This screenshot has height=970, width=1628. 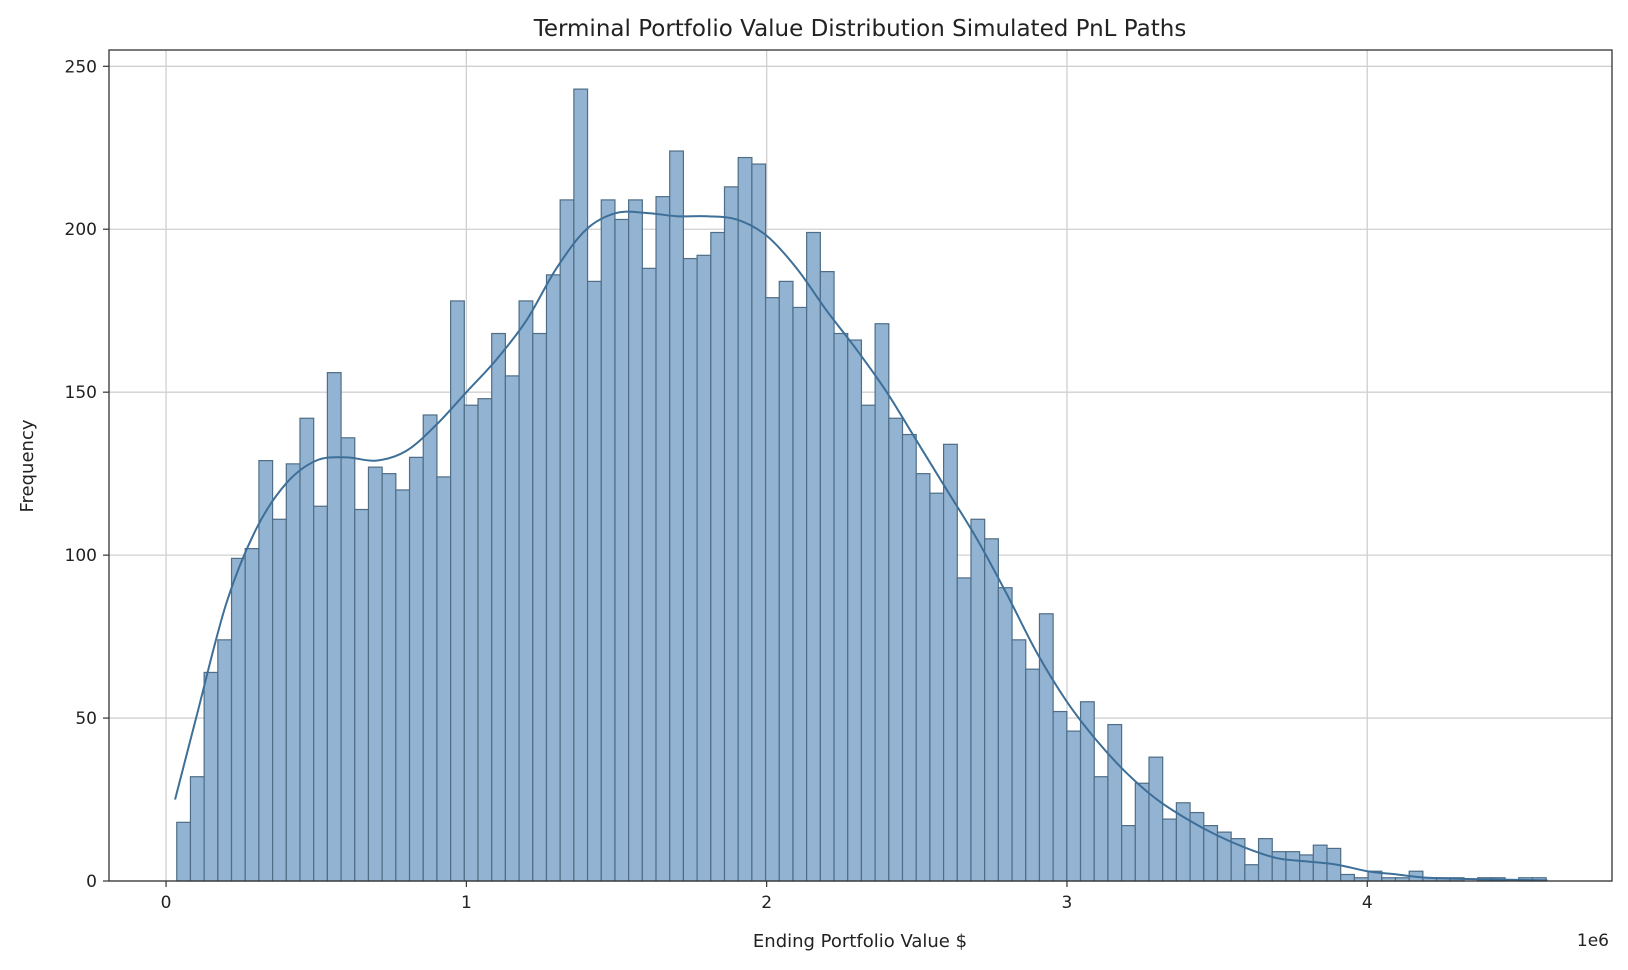 What do you see at coordinates (86, 719) in the screenshot?
I see `y-tick-label: 50` at bounding box center [86, 719].